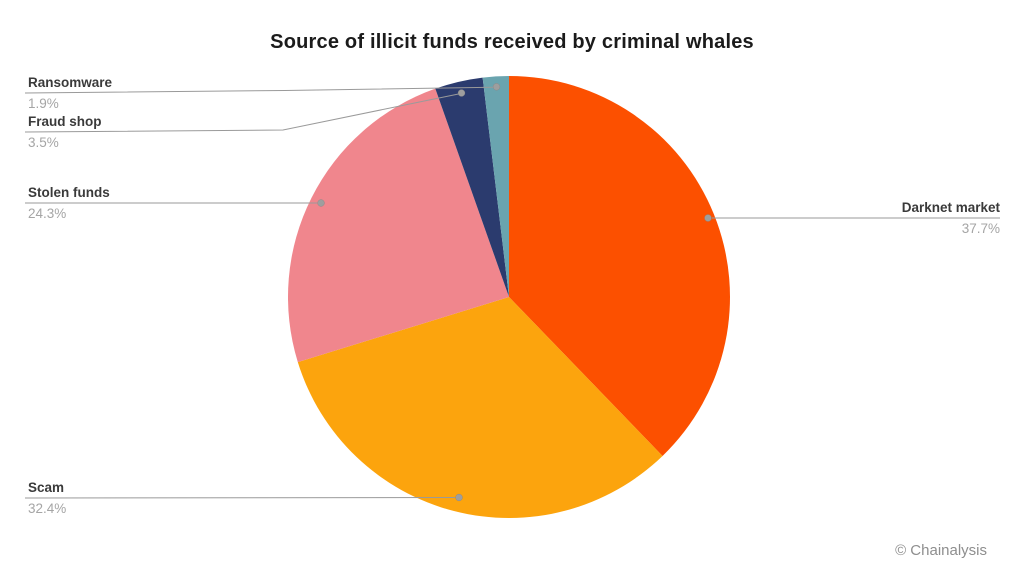 The height and width of the screenshot is (573, 1024). I want to click on callout-ransomware: Ransomware 1.9%, so click(70, 93).